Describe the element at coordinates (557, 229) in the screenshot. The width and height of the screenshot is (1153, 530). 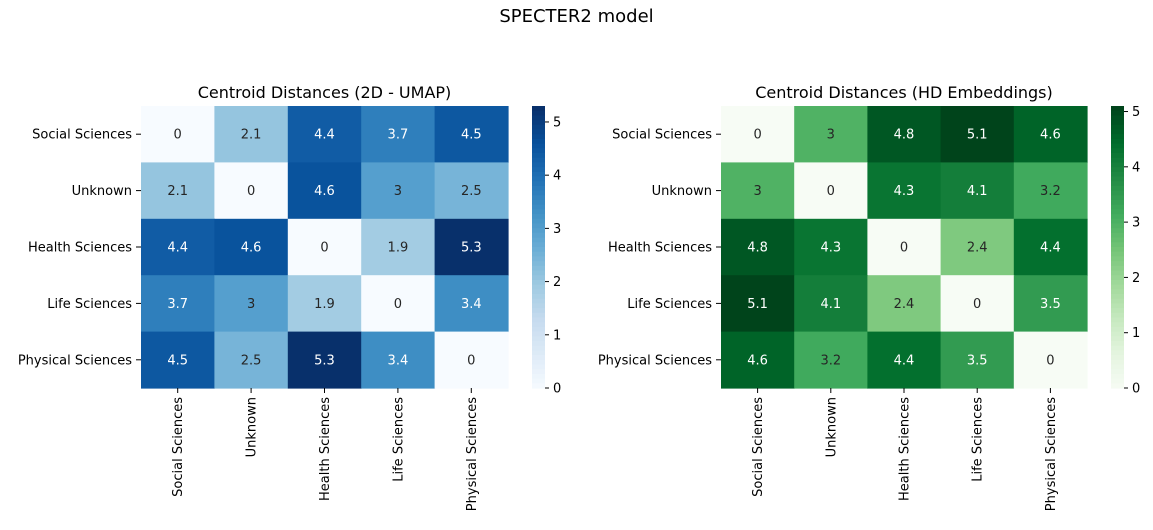
I see `colorbar-tick-label: 3` at that location.